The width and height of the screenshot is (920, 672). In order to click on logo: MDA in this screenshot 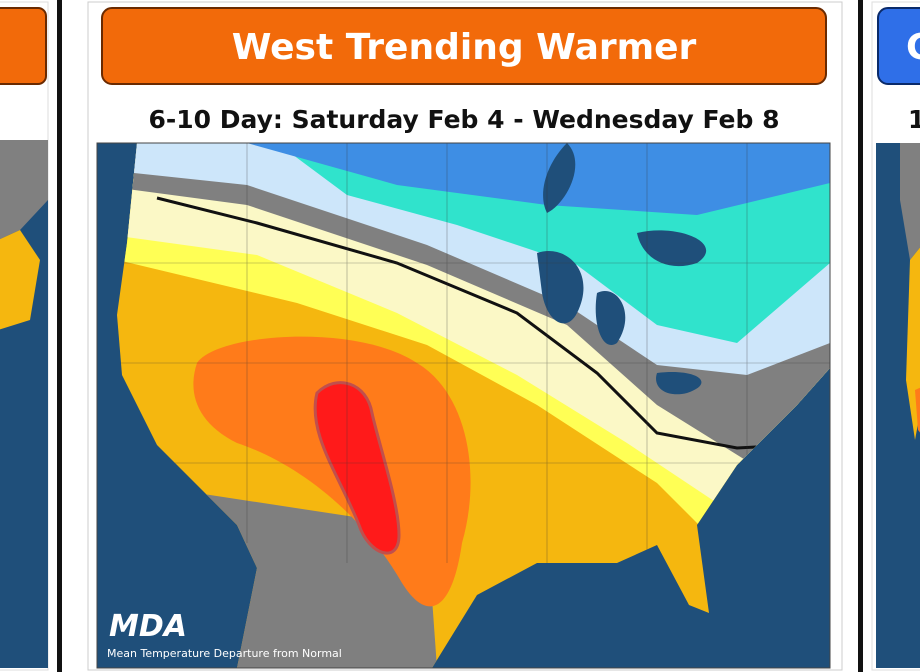, I will do `click(148, 626)`.